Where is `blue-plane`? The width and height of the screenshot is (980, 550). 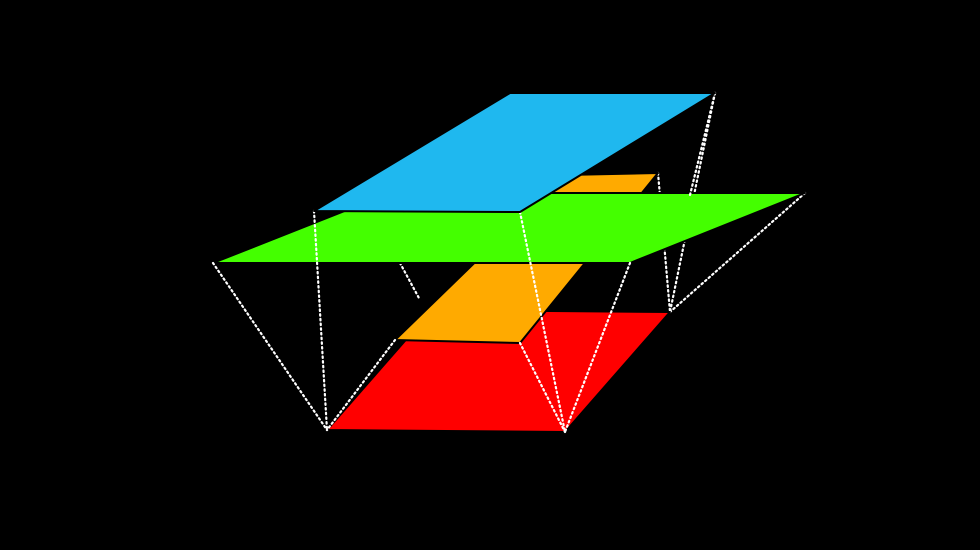 blue-plane is located at coordinates (514, 152).